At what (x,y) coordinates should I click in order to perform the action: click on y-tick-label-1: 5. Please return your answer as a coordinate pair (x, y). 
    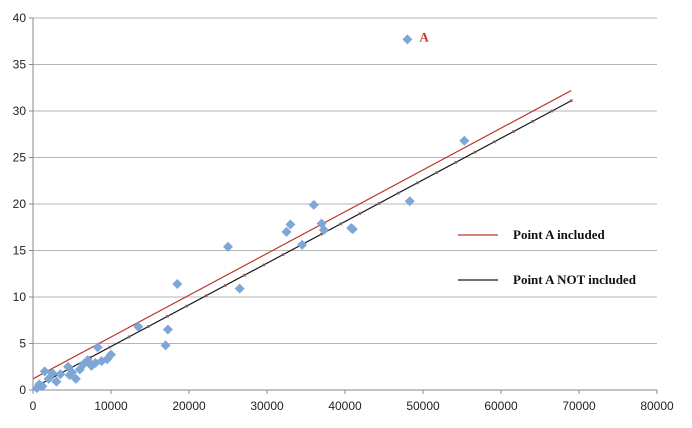
    Looking at the image, I should click on (22, 344).